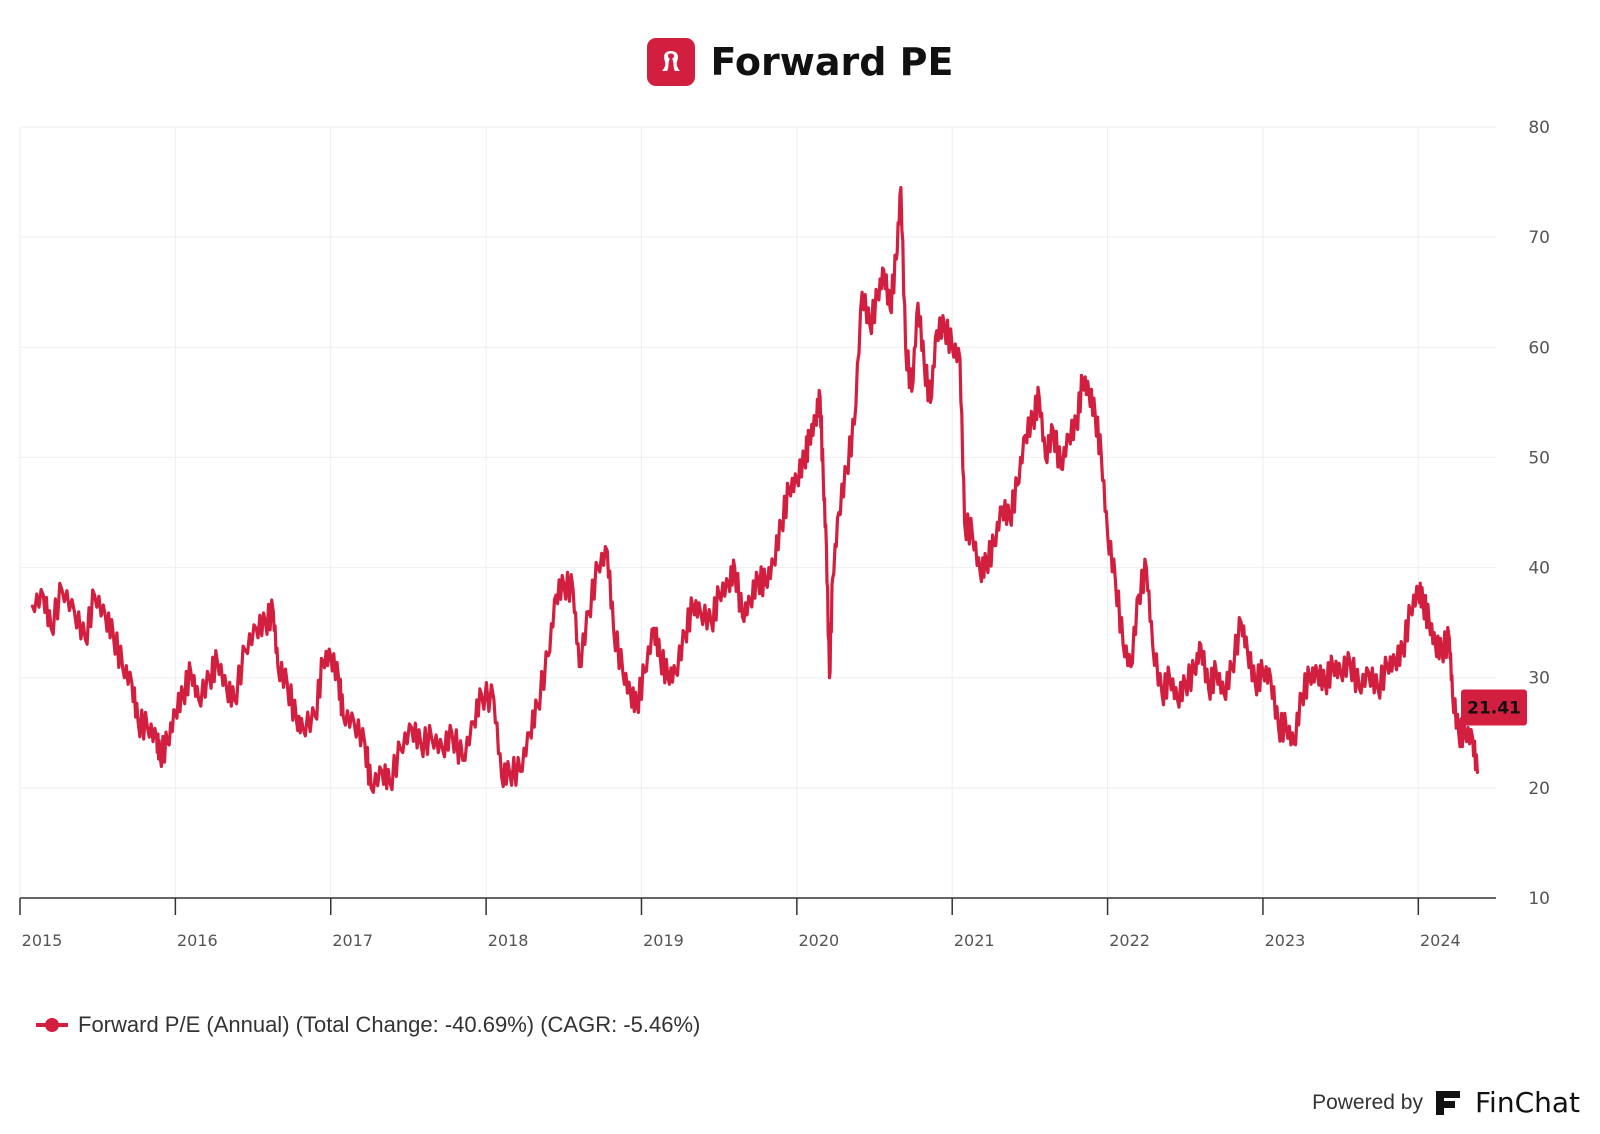 This screenshot has height=1134, width=1600. I want to click on x-tick-label: 2023, so click(1285, 940).